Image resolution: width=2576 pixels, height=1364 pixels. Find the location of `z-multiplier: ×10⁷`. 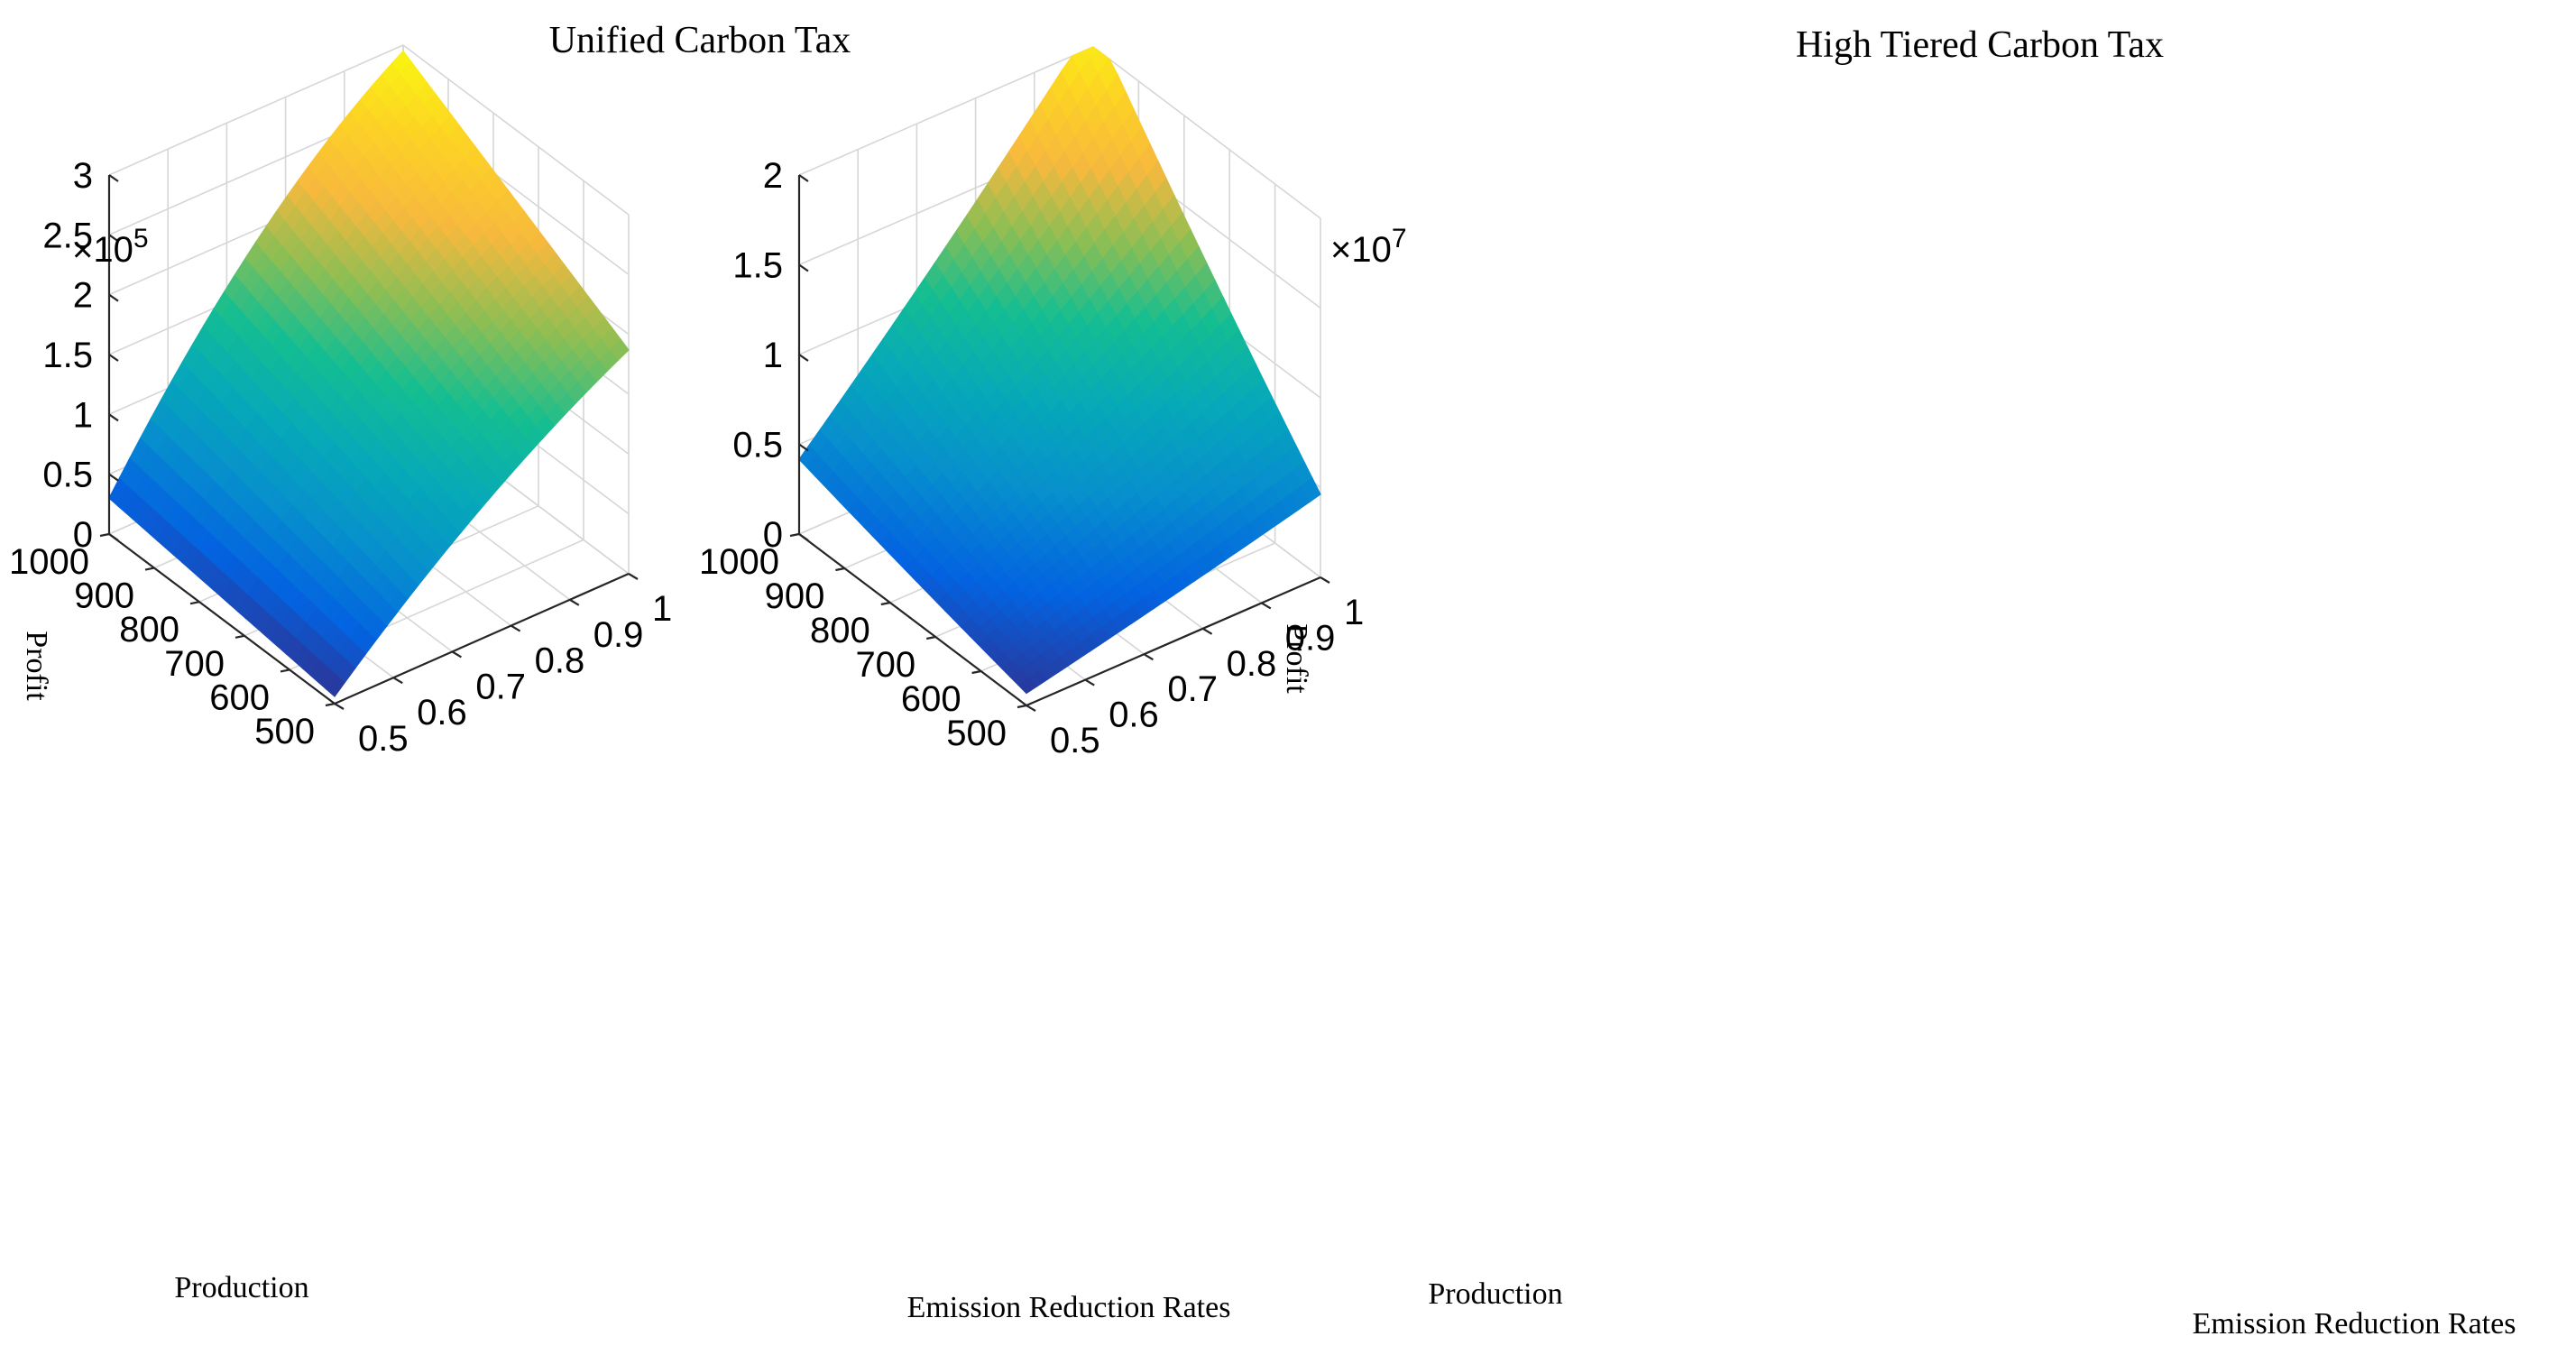

z-multiplier: ×10⁷ is located at coordinates (1368, 247).